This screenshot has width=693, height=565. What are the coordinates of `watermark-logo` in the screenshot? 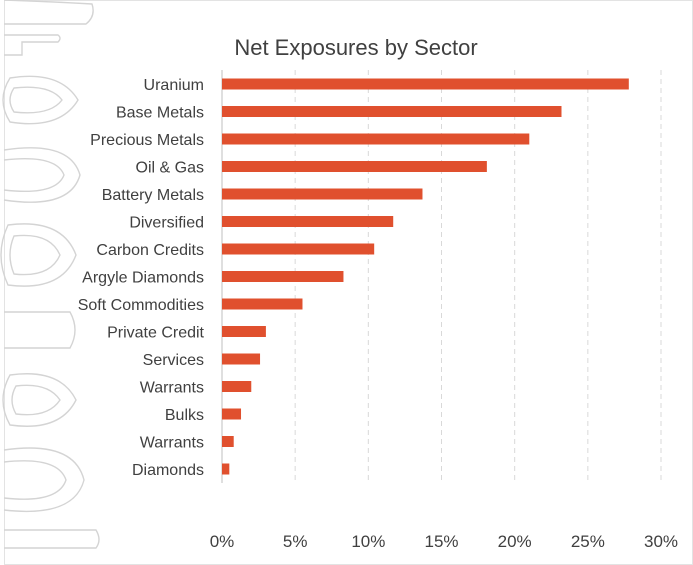 It's located at (50, 274).